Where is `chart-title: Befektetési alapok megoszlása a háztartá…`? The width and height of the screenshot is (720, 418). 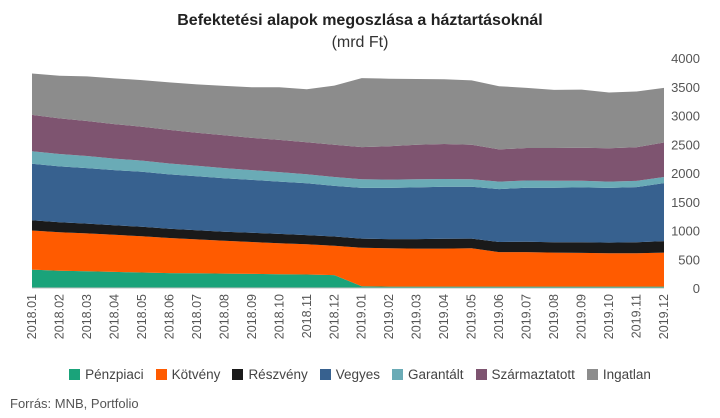
chart-title: Befektetési alapok megoszlása a háztartá… is located at coordinates (360, 20).